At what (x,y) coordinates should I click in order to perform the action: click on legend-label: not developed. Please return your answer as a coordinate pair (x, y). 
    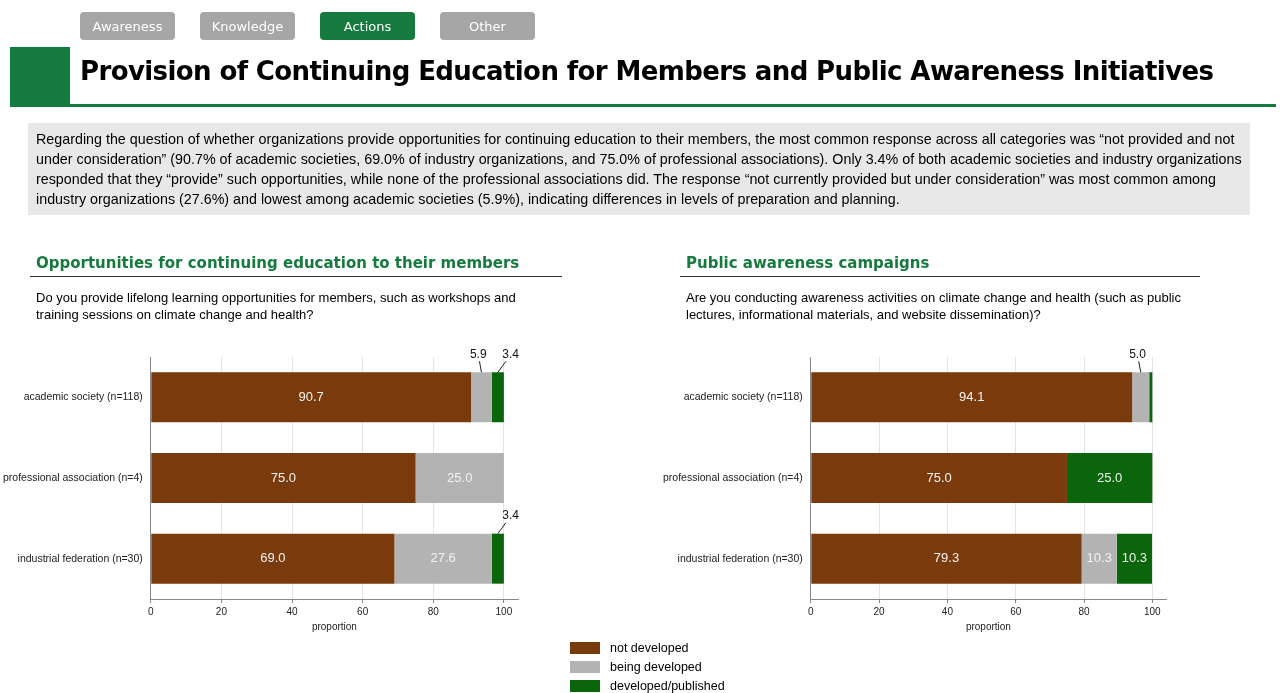
    Looking at the image, I should click on (649, 647).